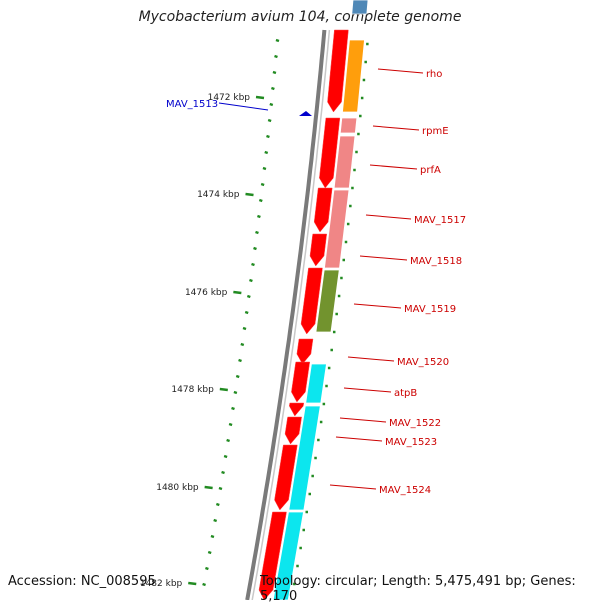 This screenshot has width=600, height=604. Describe the element at coordinates (430, 170) in the screenshot. I see `gene-label: prfA` at that location.